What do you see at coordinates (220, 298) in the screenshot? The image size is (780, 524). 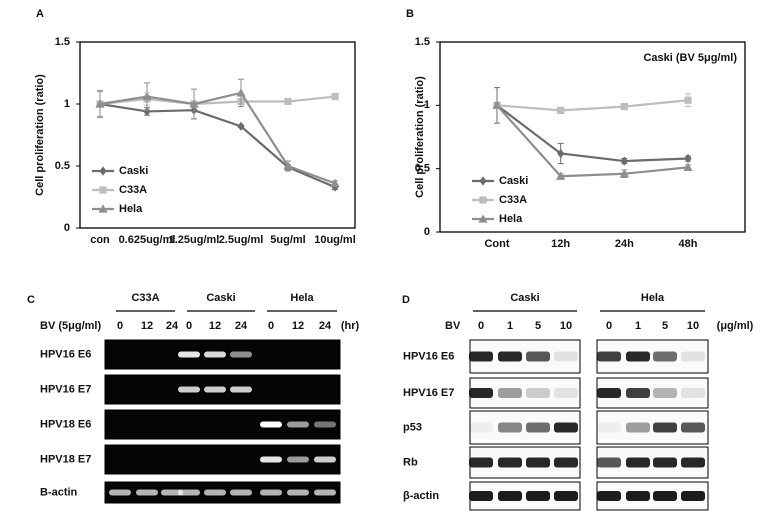 I see `group-label: Caski` at bounding box center [220, 298].